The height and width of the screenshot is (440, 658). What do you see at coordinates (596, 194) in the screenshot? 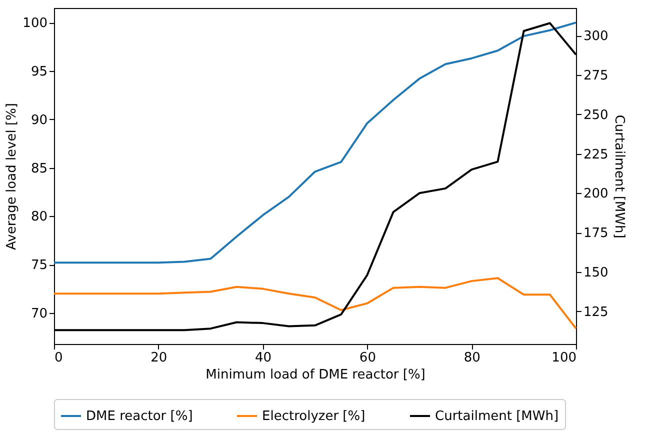
I see `y2-tick-label: 200` at bounding box center [596, 194].